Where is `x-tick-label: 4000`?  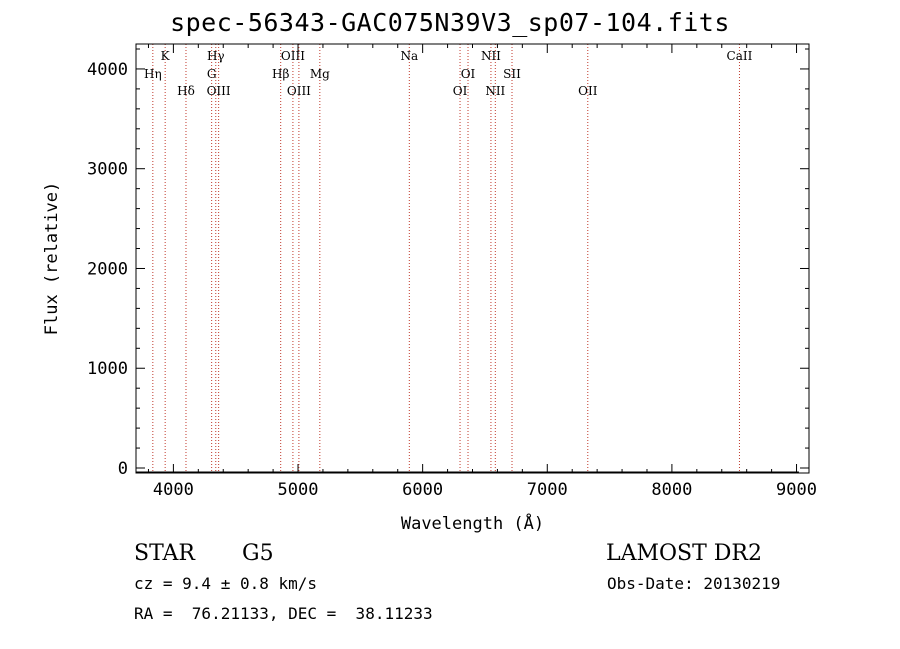
x-tick-label: 4000 is located at coordinates (173, 490).